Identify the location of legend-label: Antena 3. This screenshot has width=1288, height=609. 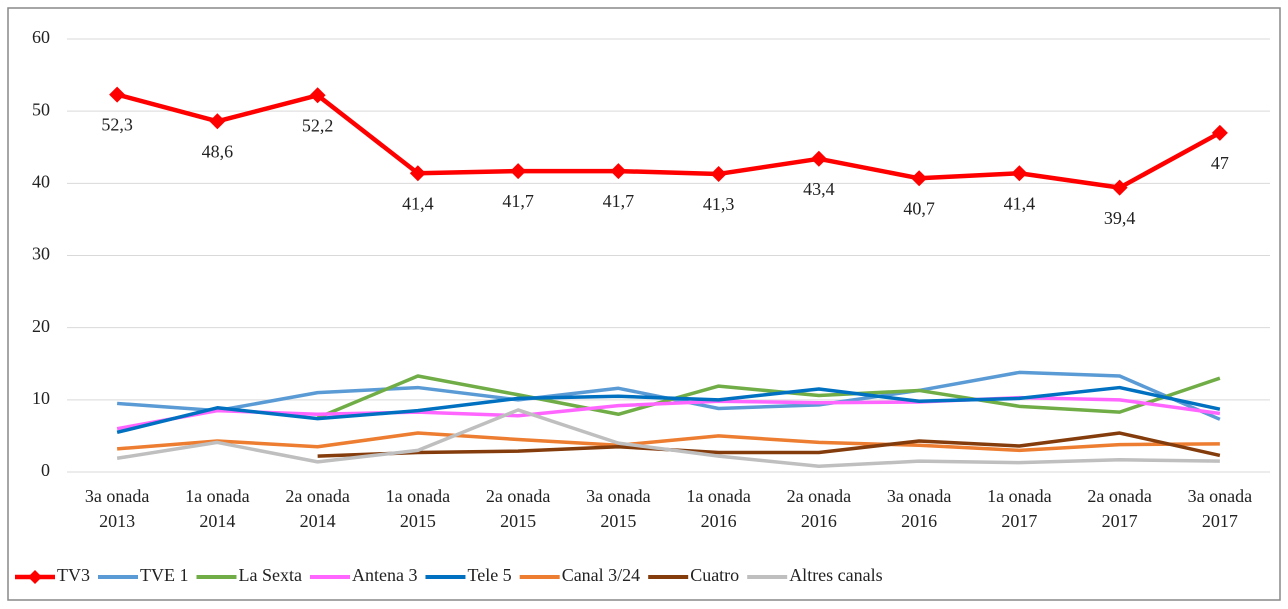
(384, 575).